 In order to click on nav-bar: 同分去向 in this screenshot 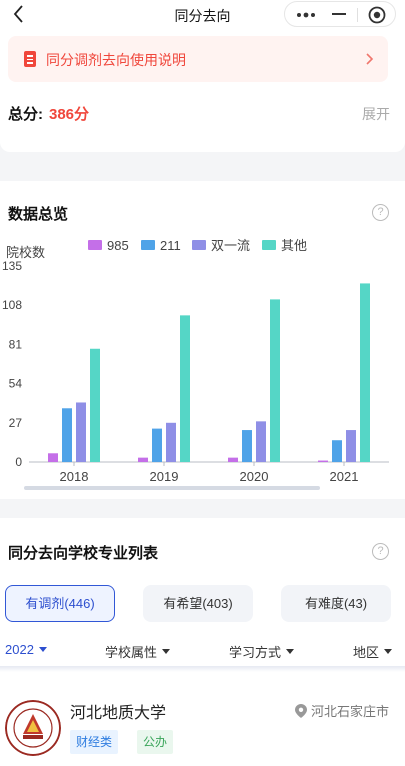, I will do `click(202, 15)`.